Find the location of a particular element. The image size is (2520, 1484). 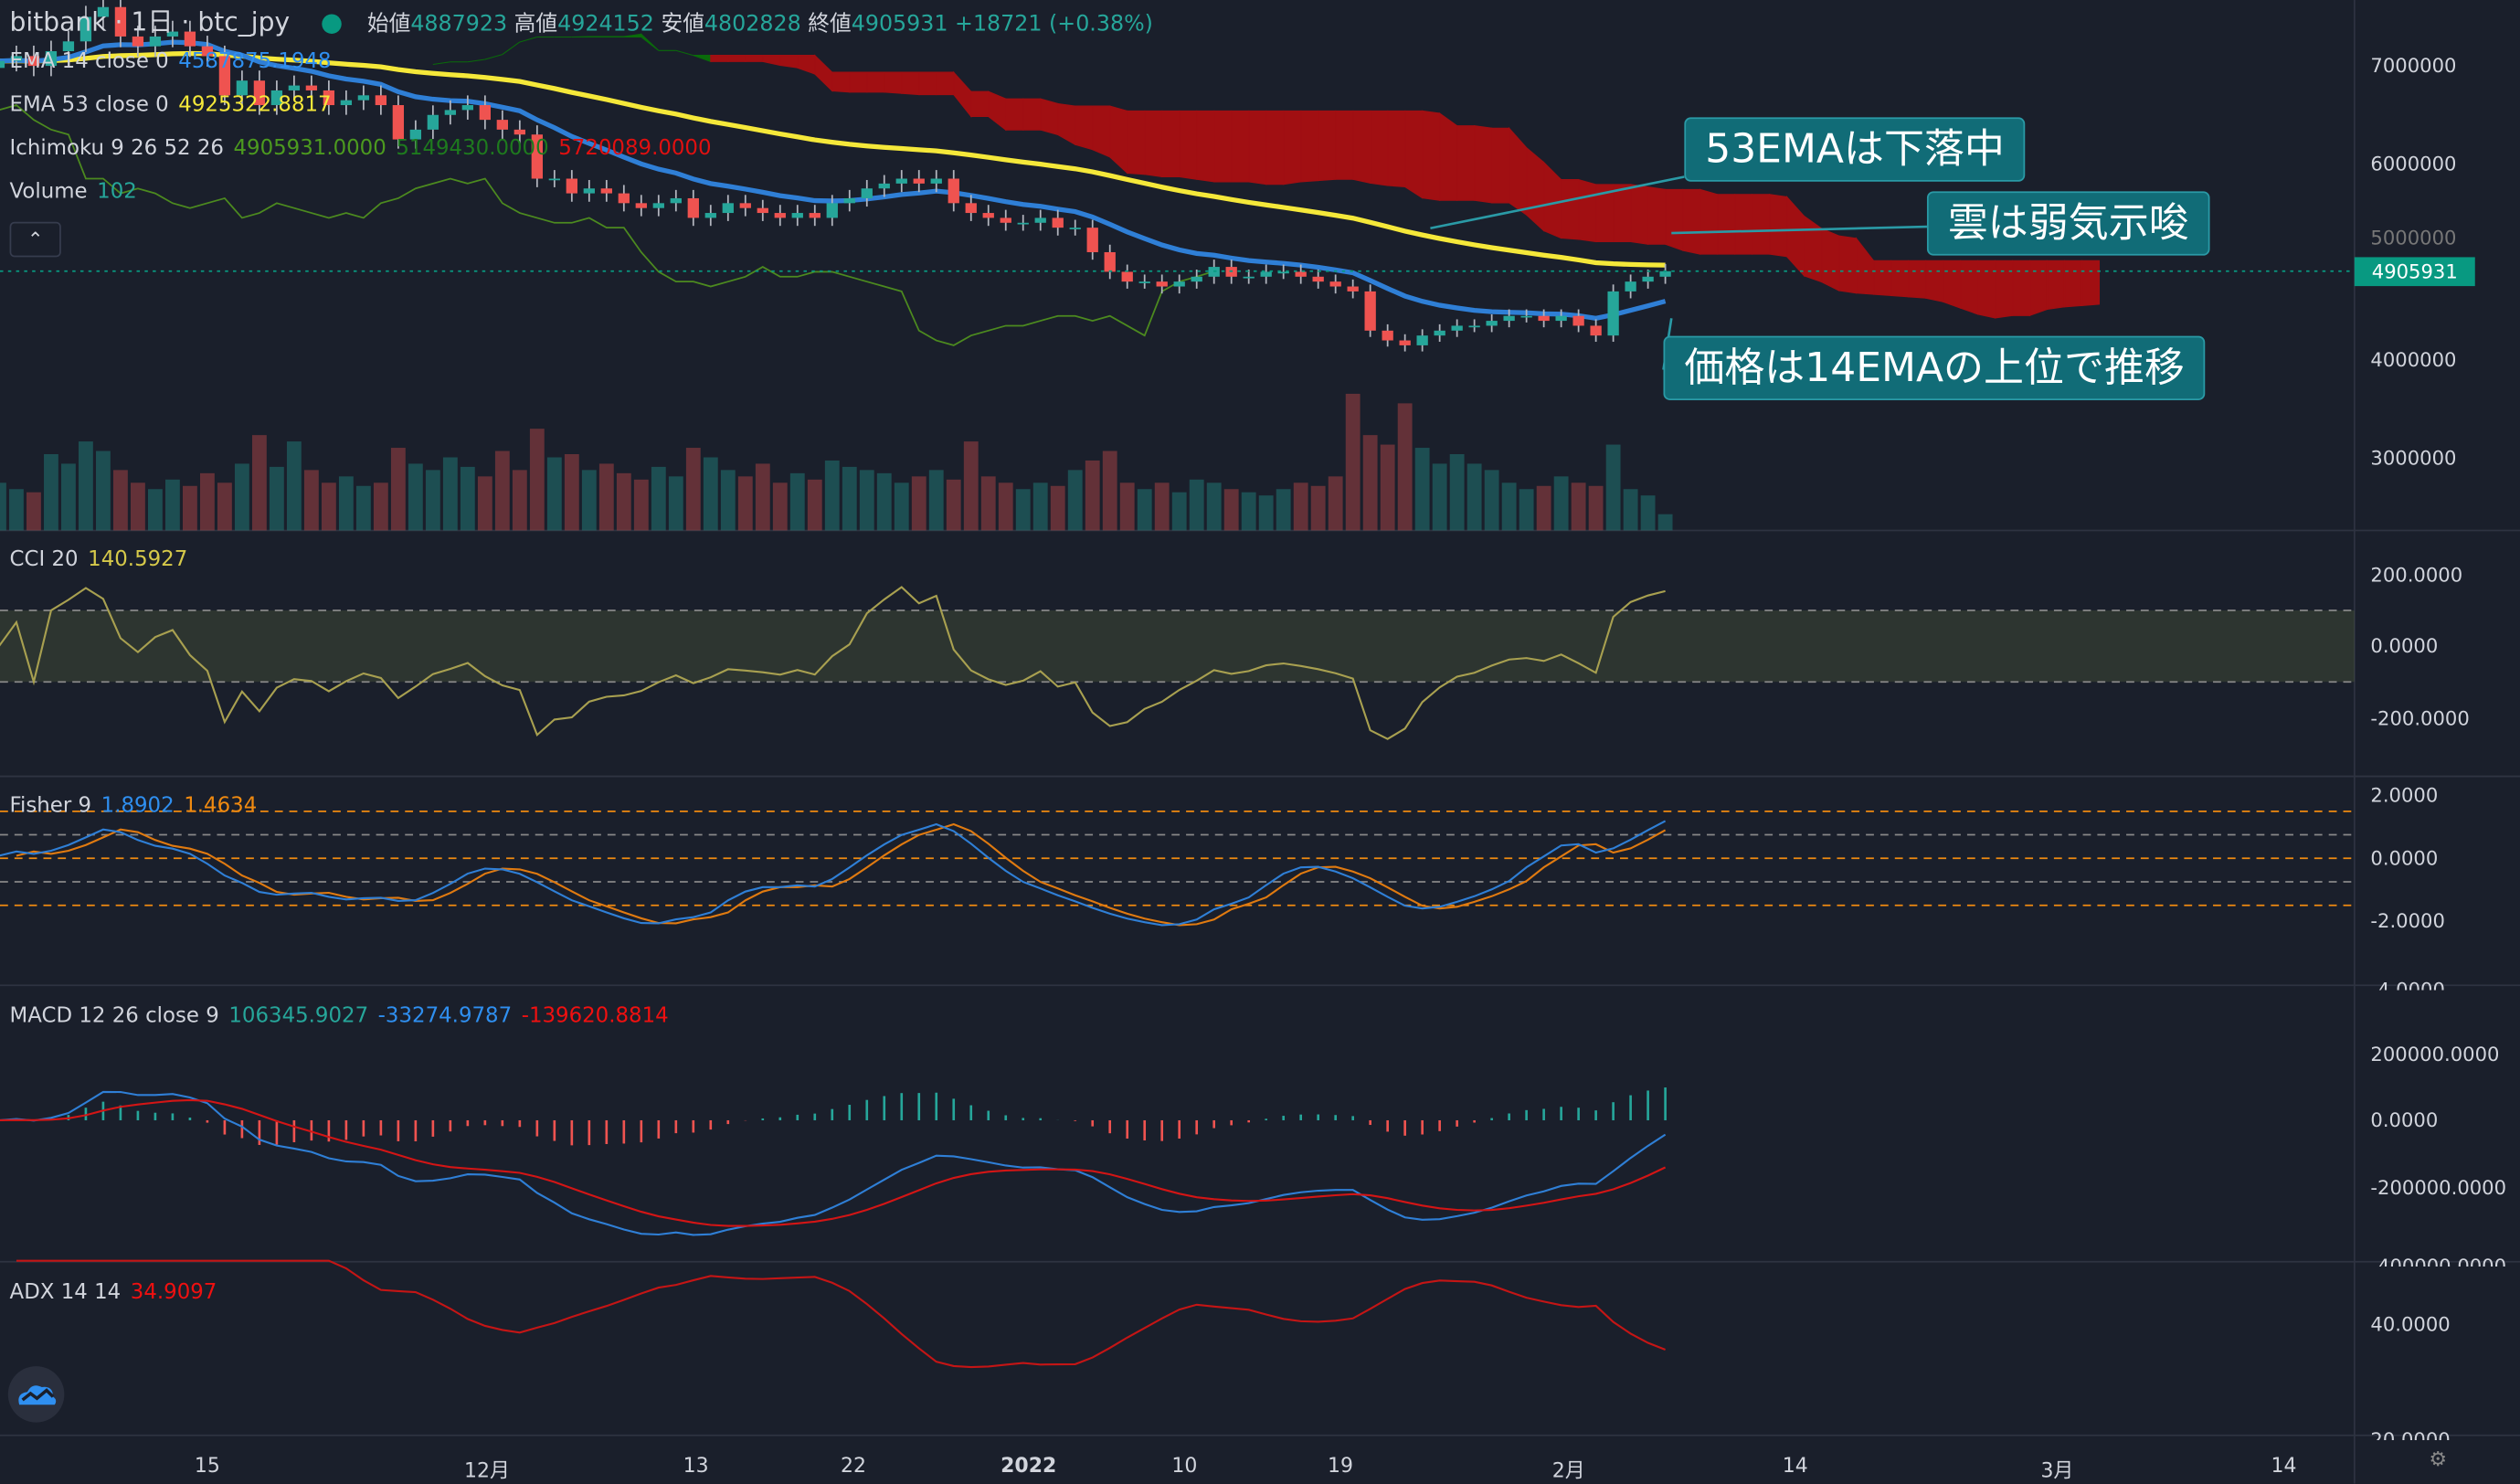

fisher-line is located at coordinates (834, 873).